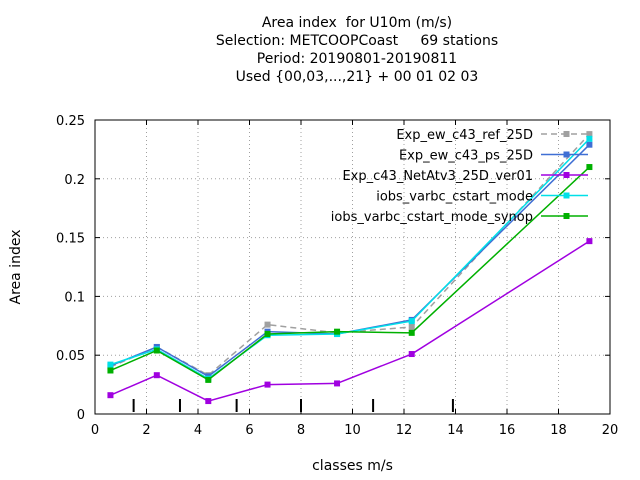 This screenshot has width=640, height=480. I want to click on x-tick-label: 10, so click(352, 430).